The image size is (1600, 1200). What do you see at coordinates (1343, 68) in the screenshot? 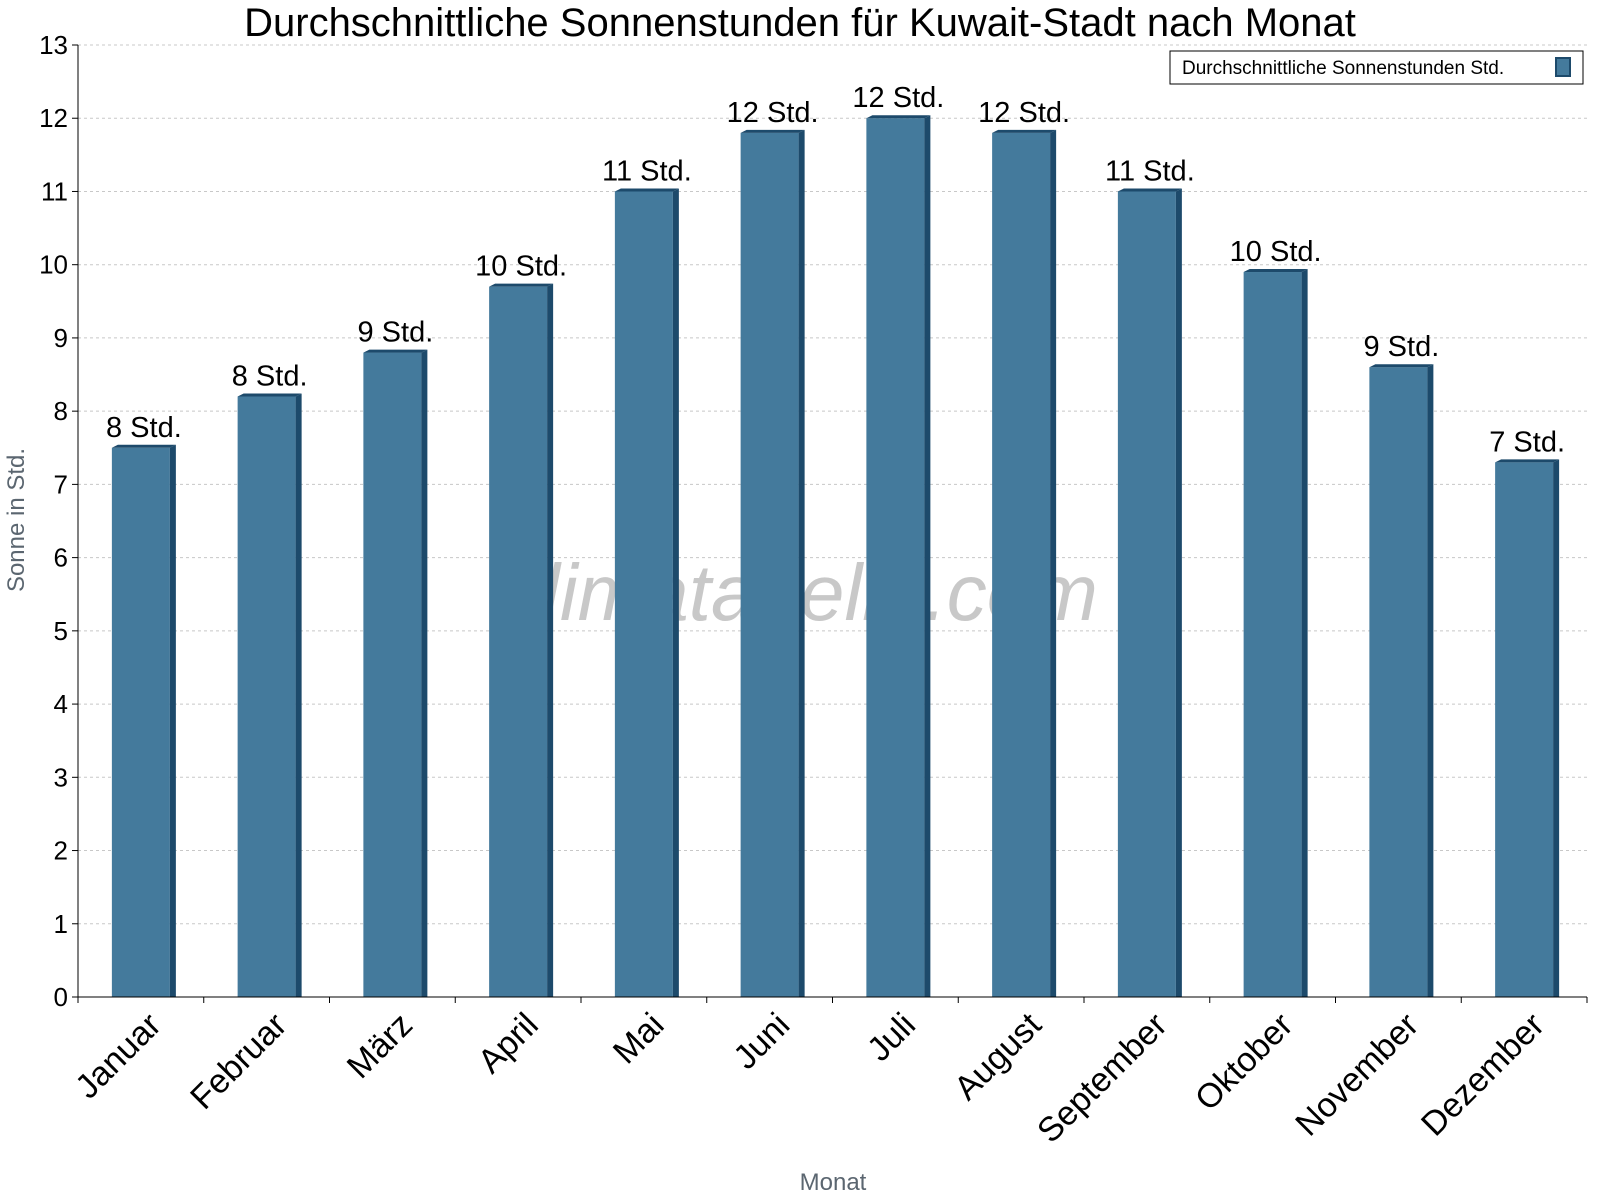
I see `legend-entry-label: Durchschnittliche Sonnenstunden Std.` at bounding box center [1343, 68].